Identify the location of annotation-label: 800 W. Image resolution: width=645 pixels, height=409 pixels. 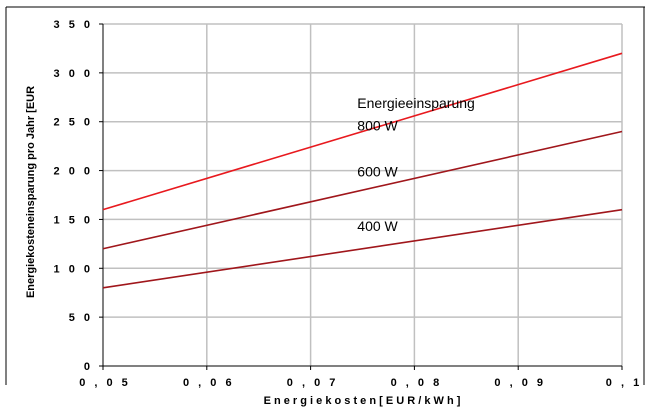
(377, 126).